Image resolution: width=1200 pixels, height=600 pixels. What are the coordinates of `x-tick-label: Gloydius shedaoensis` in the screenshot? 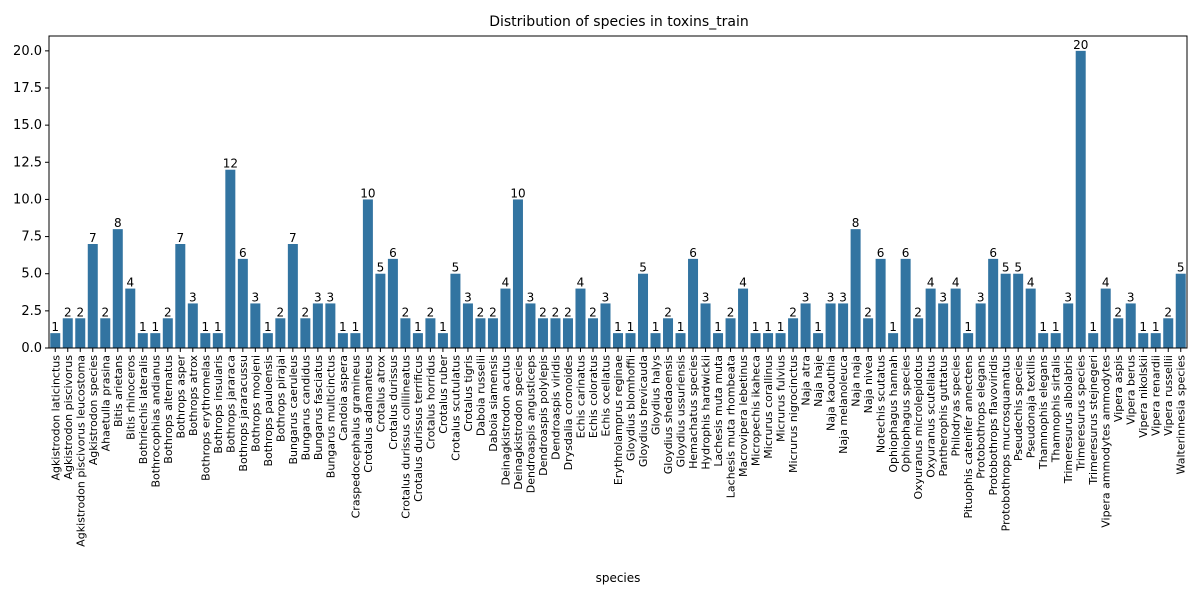 It's located at (668, 415).